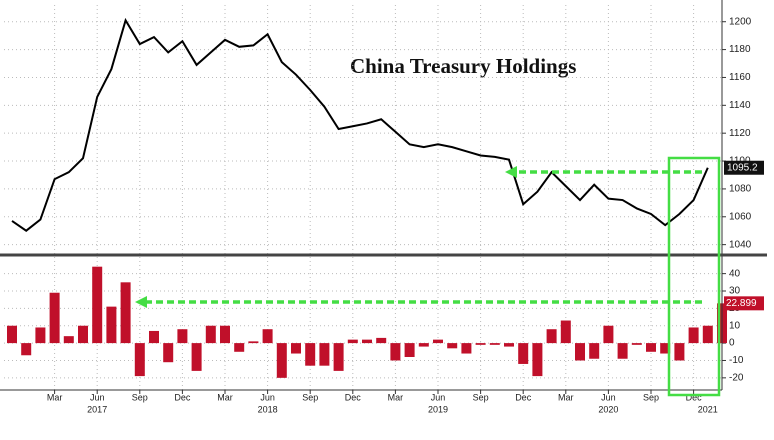 This screenshot has width=774, height=440. Describe the element at coordinates (740, 49) in the screenshot. I see `y-tick-label: 1180` at that location.